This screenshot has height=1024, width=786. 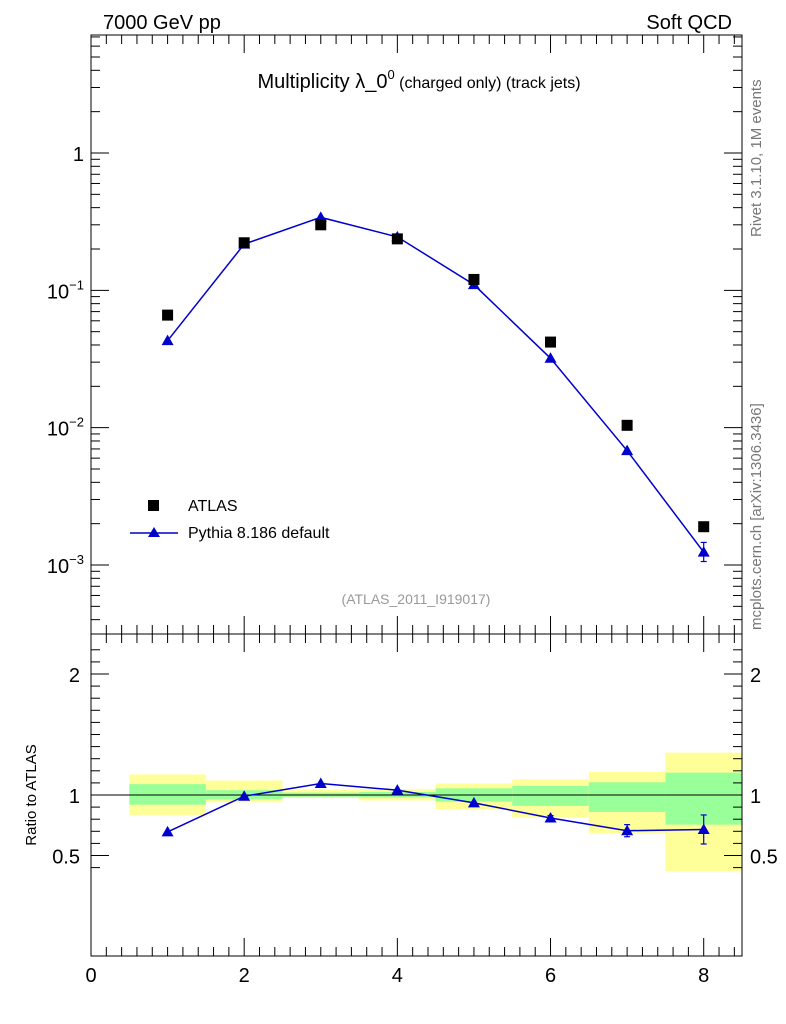 What do you see at coordinates (154, 532) in the screenshot?
I see `legend-marker-pythia` at bounding box center [154, 532].